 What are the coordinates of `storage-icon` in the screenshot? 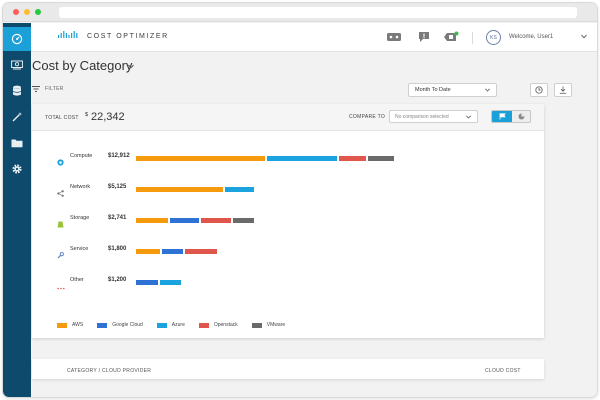 It's located at (60, 224).